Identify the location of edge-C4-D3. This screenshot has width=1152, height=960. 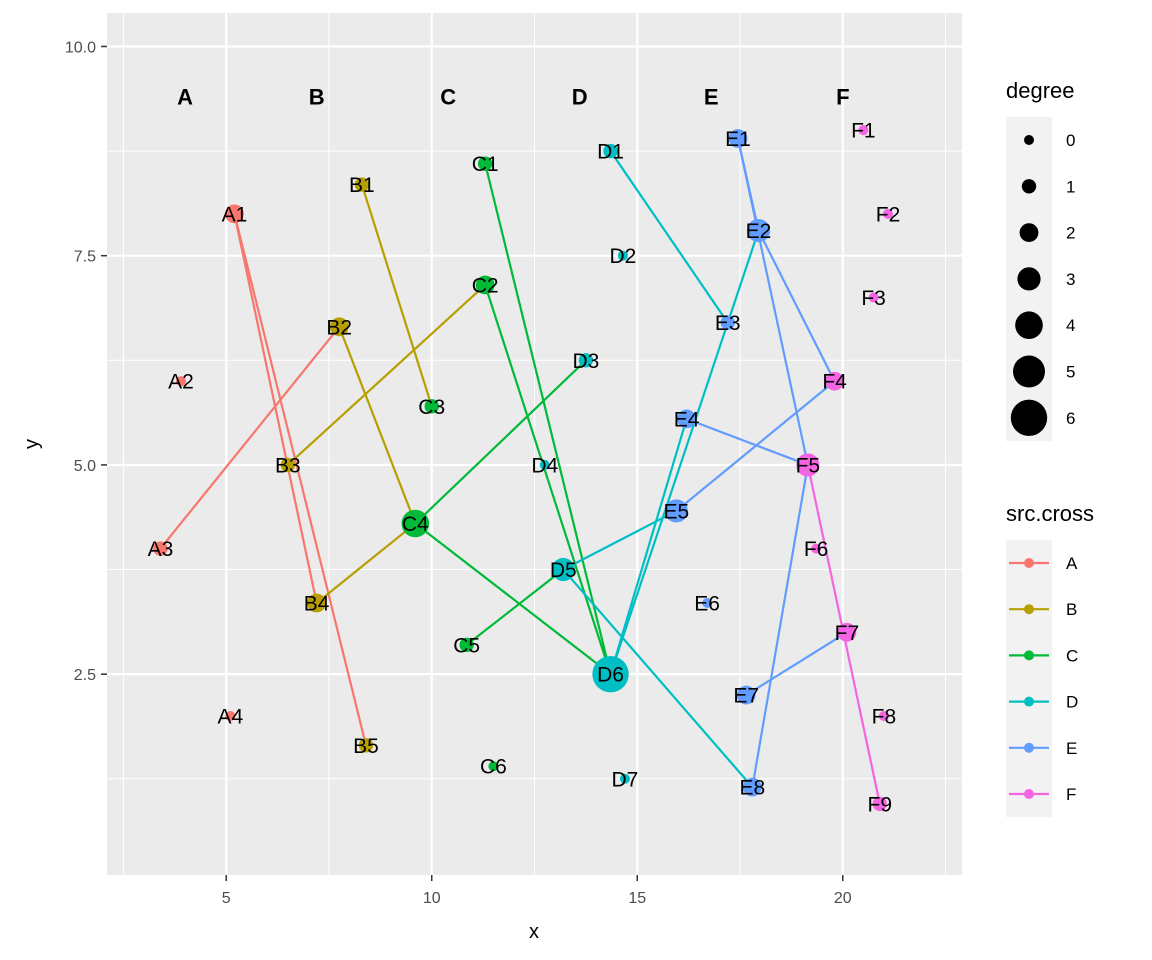
(500, 442).